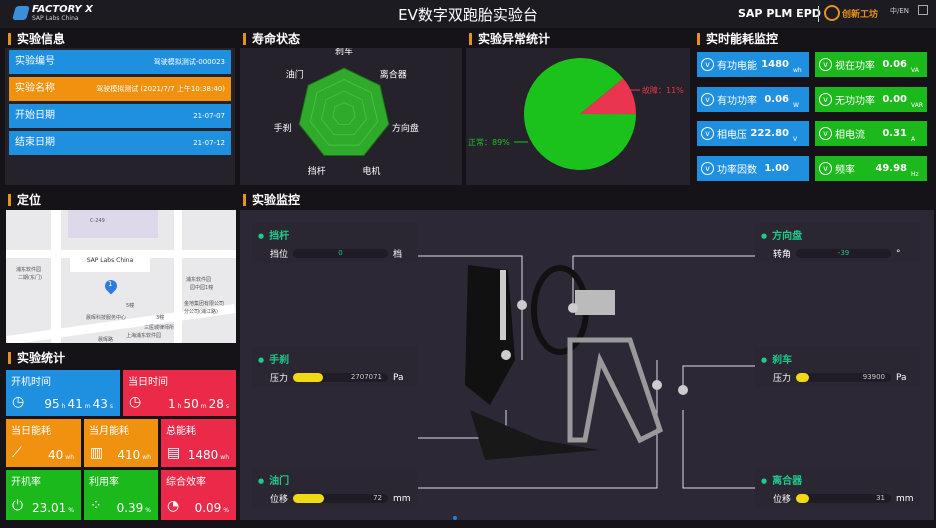  I want to click on text-label: 0.39, so click(130, 508).